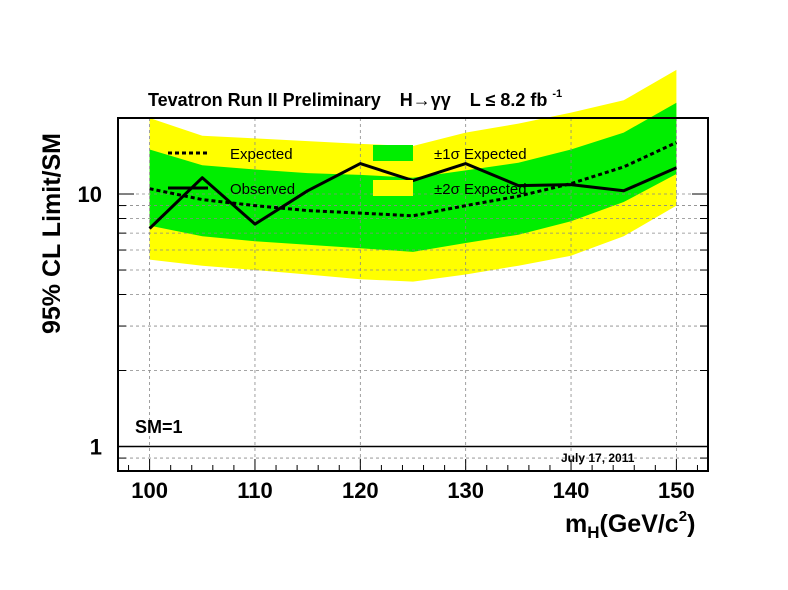  Describe the element at coordinates (261, 154) in the screenshot. I see `legend-expected-label: Expected` at that location.